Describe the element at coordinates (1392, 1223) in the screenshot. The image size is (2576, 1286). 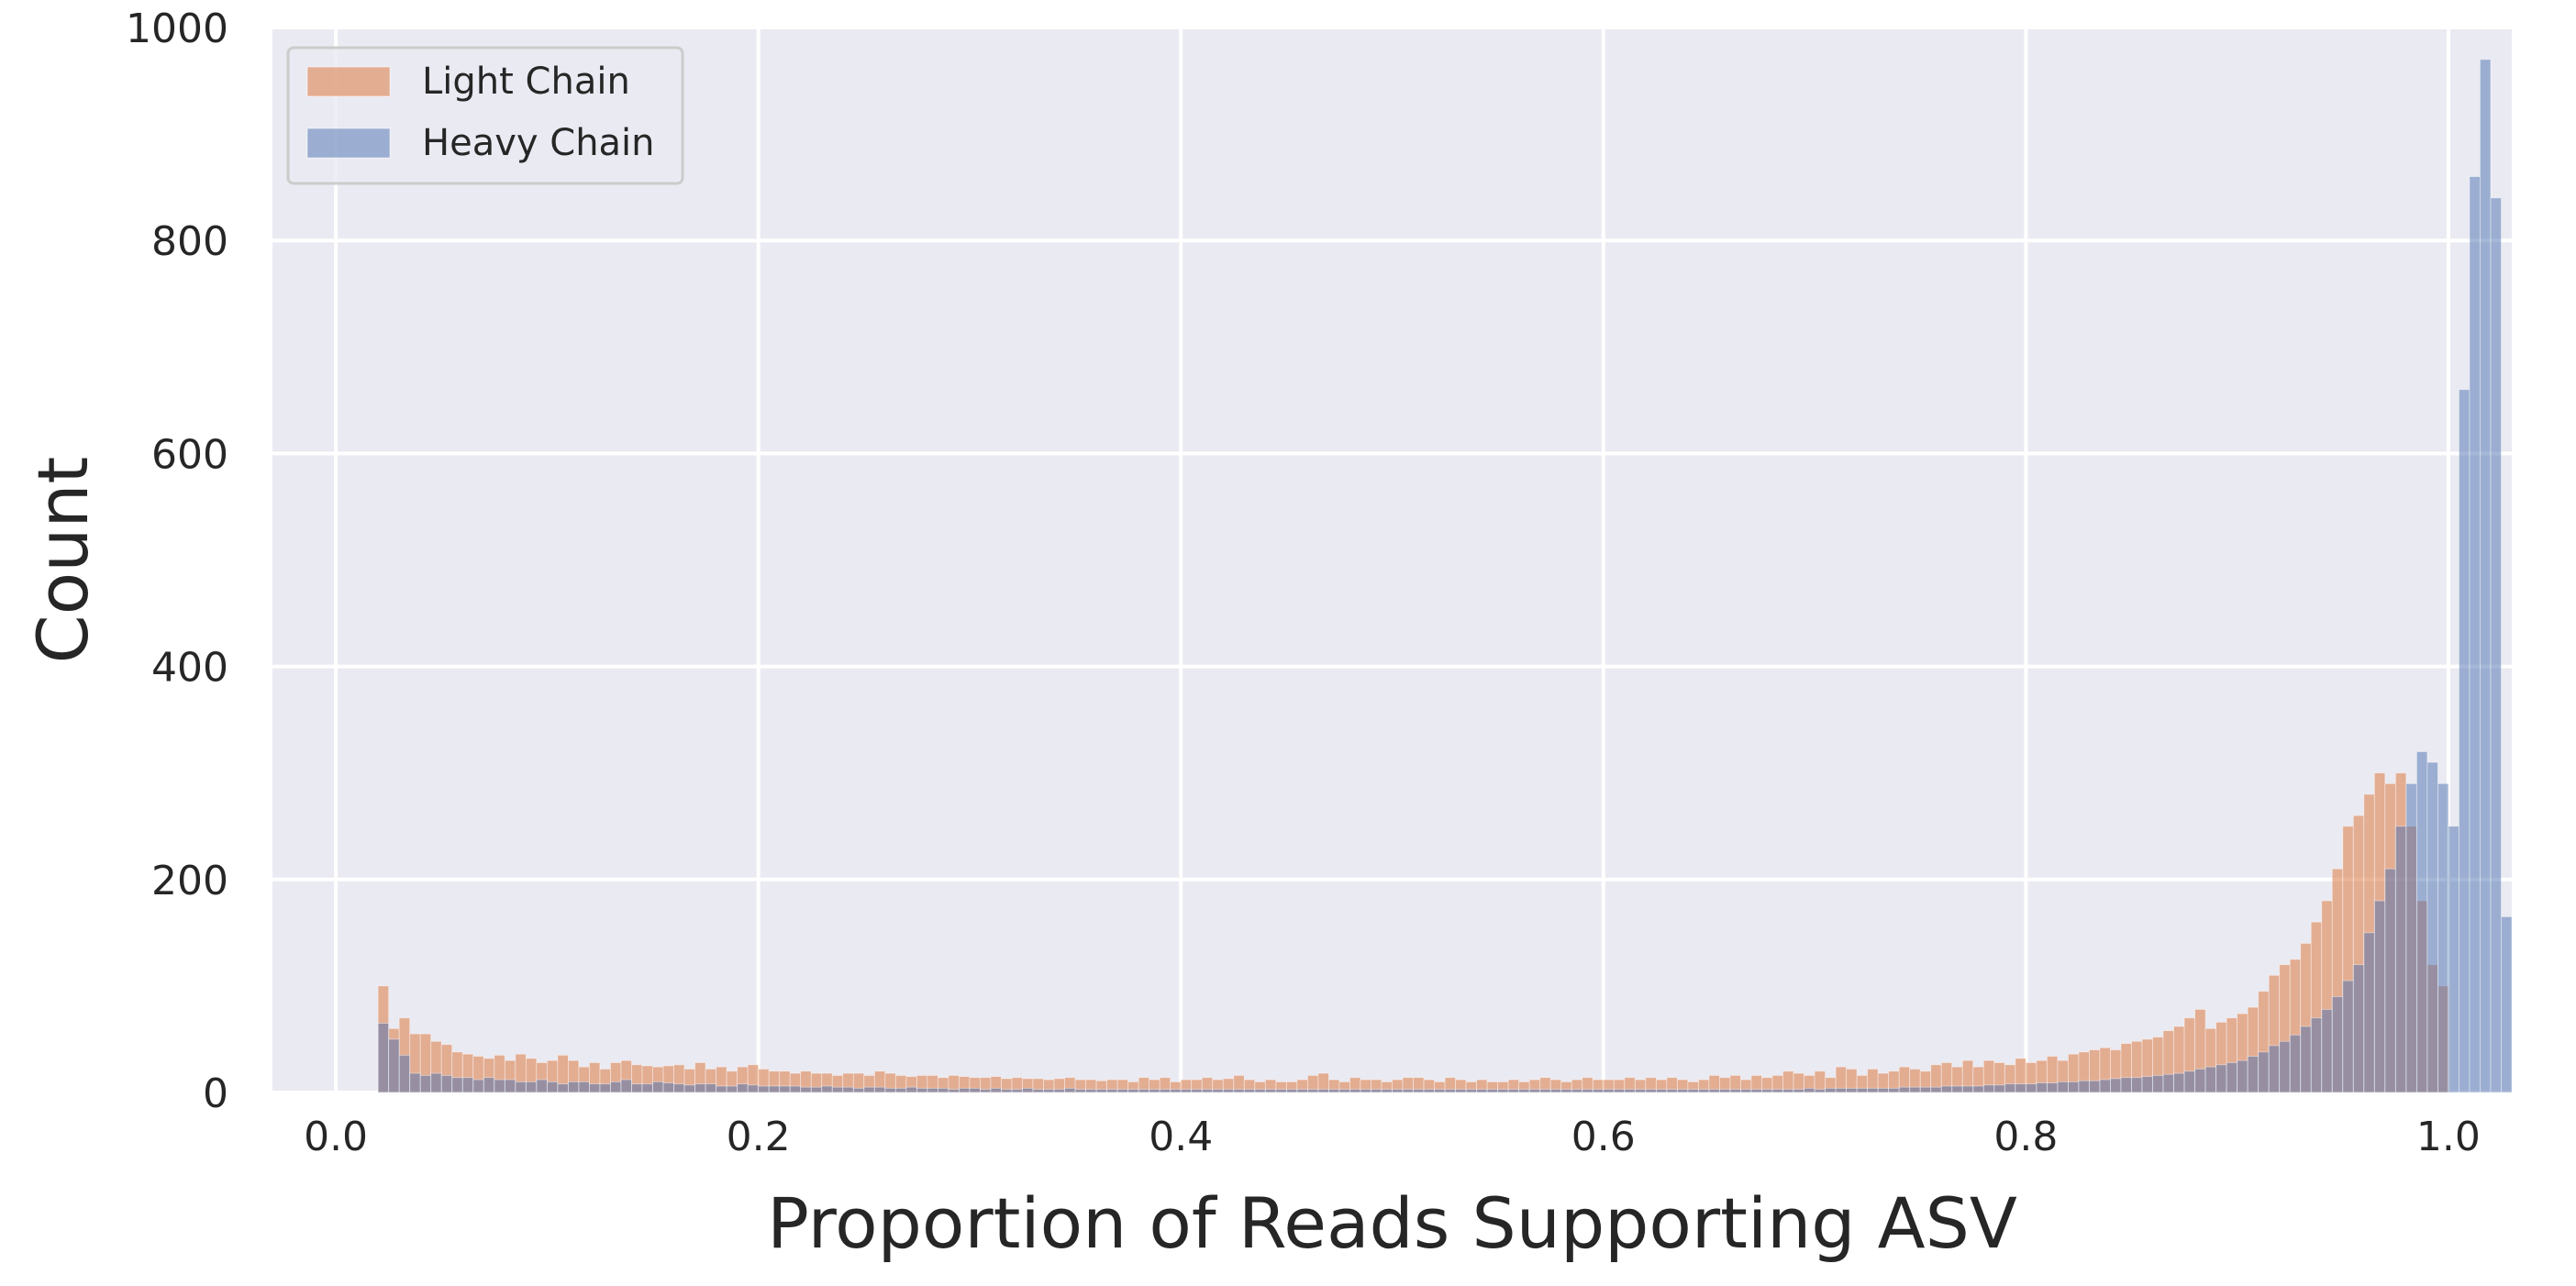
I see `x-axis-label: Proportion of Reads Supporting ASV` at that location.